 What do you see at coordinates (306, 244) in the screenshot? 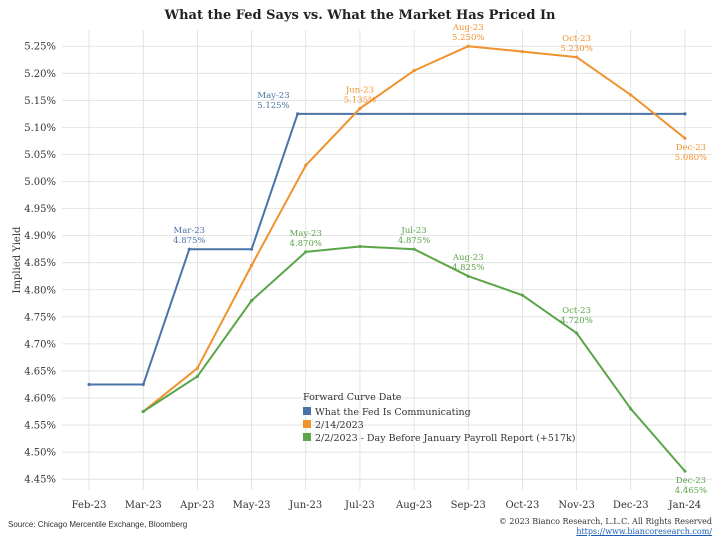
I see `data-label-value: 4.870%` at bounding box center [306, 244].